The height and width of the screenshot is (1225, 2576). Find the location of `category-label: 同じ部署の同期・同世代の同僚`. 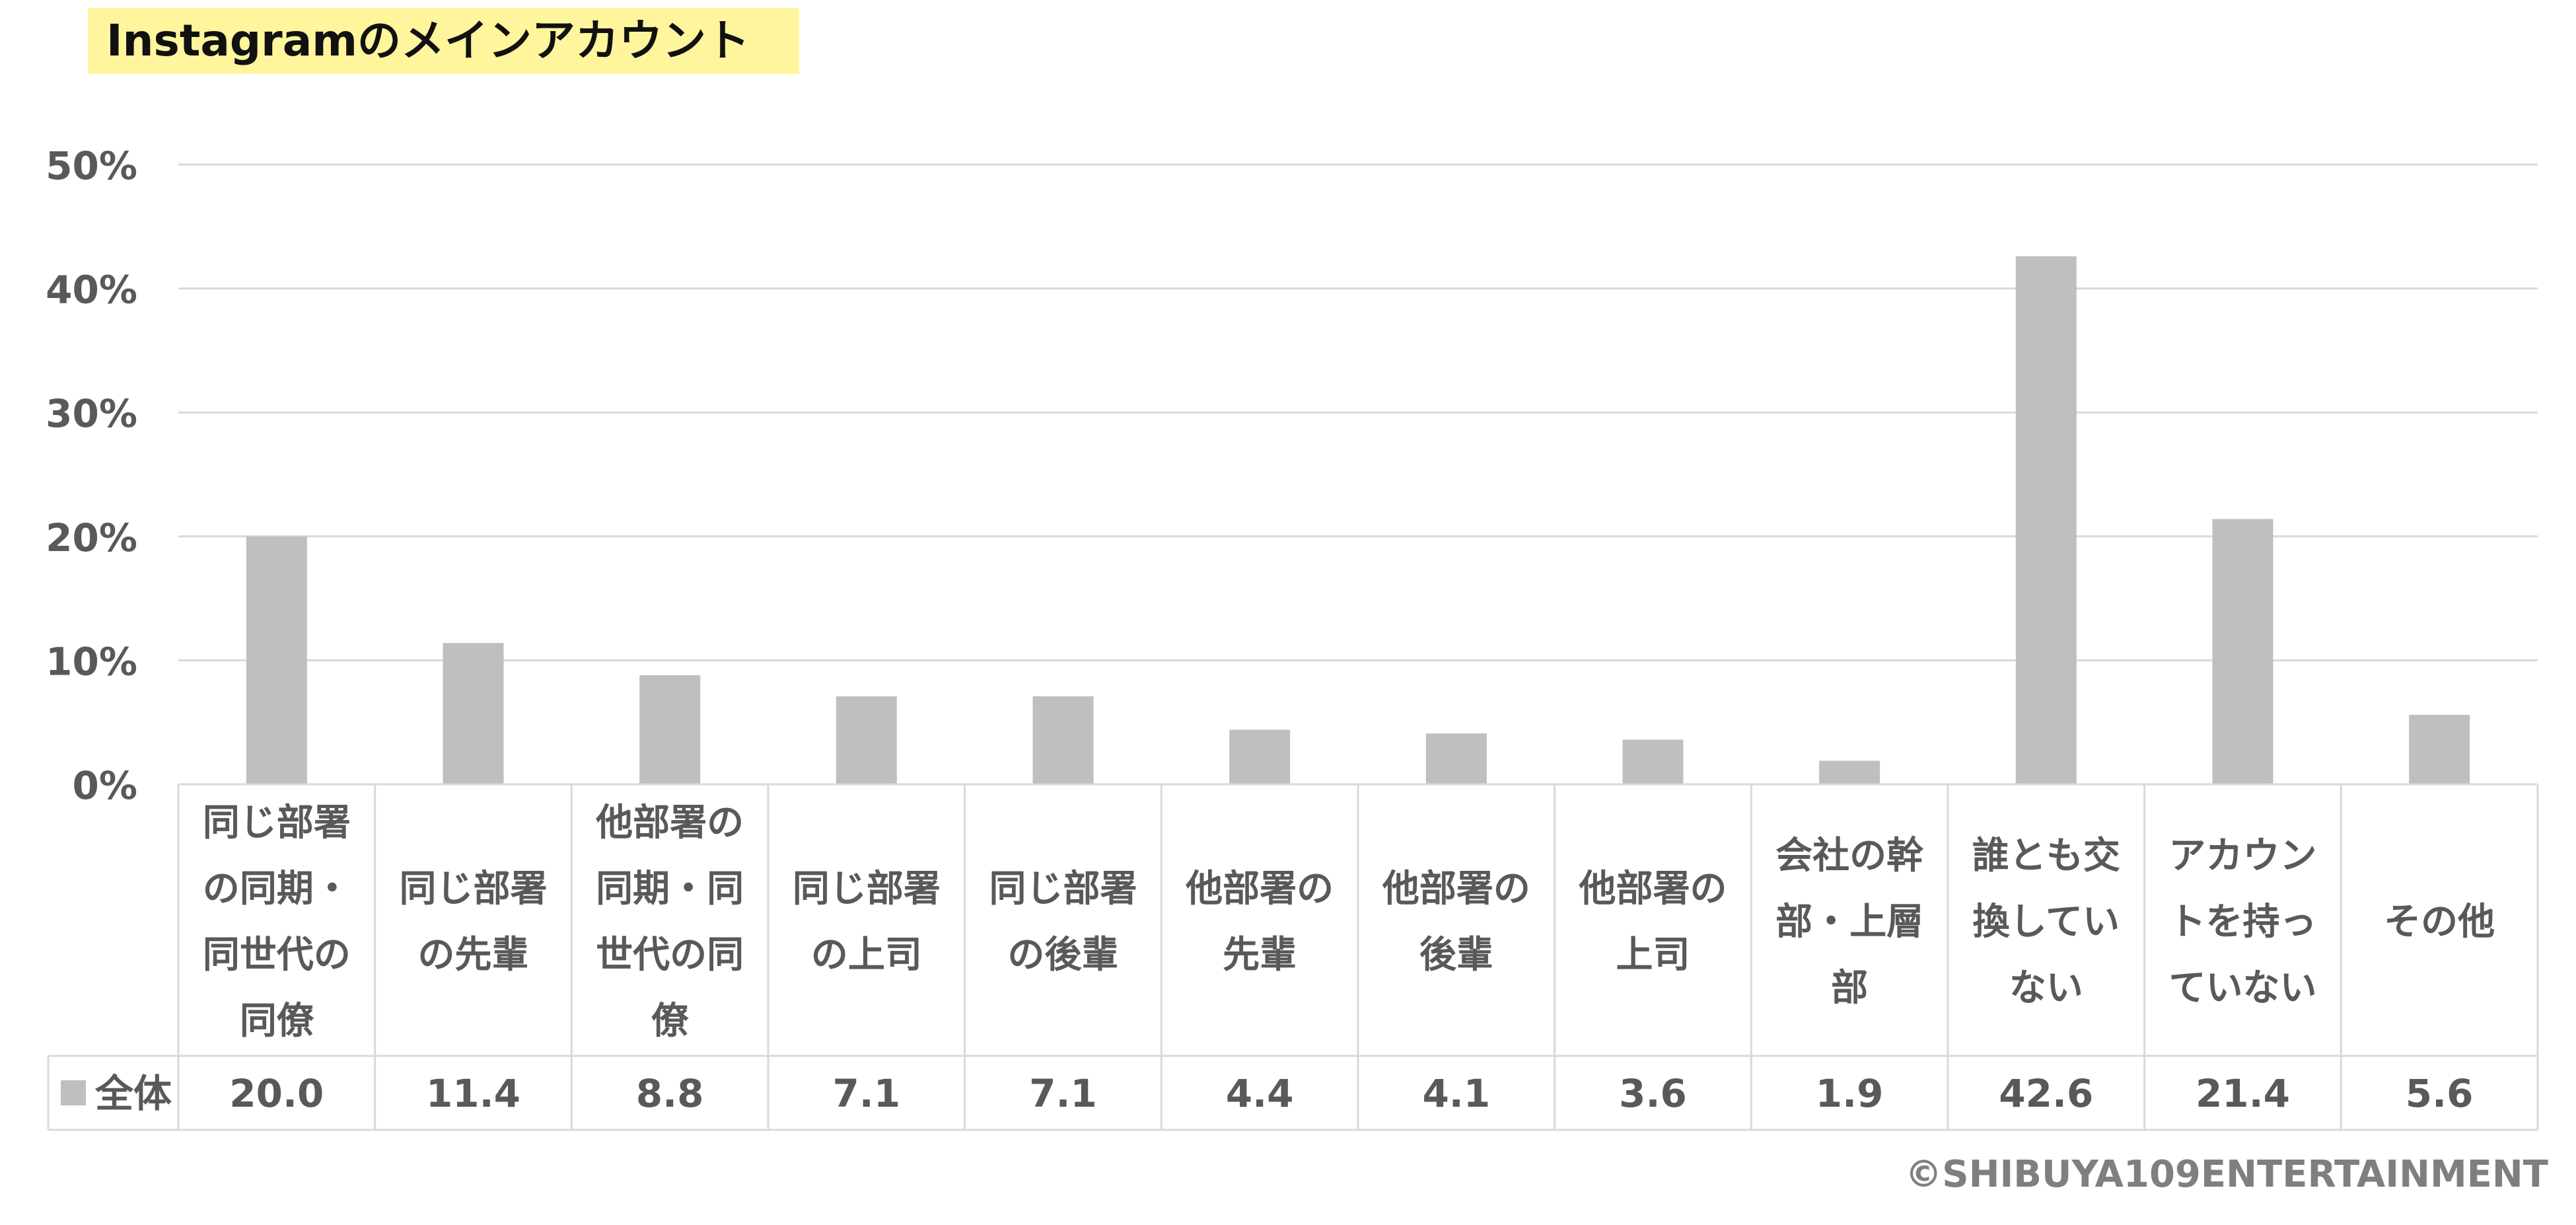

category-label: 同じ部署の同期・同世代の同僚 is located at coordinates (277, 922).